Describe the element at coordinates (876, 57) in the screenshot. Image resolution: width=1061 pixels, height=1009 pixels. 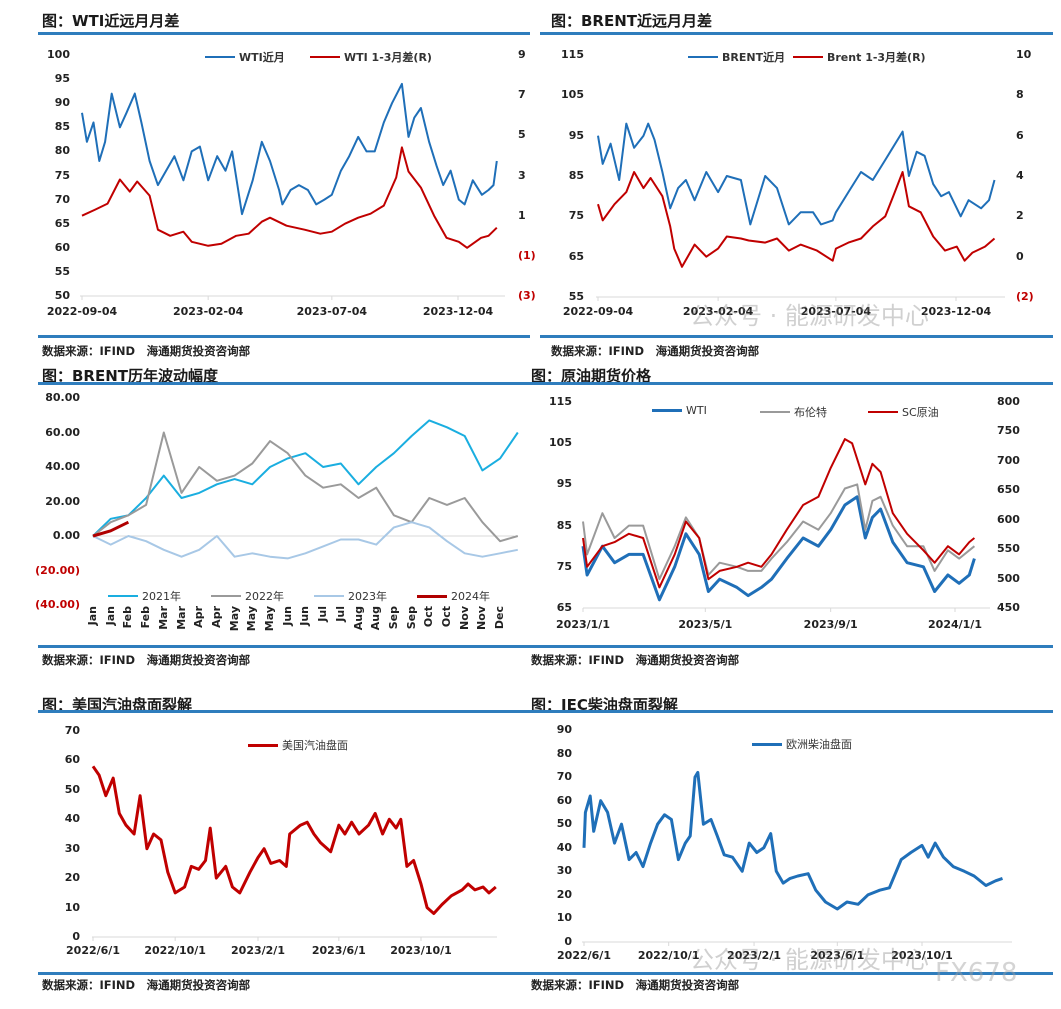
I see `legend-label: Brent 1-3月差(R)` at that location.